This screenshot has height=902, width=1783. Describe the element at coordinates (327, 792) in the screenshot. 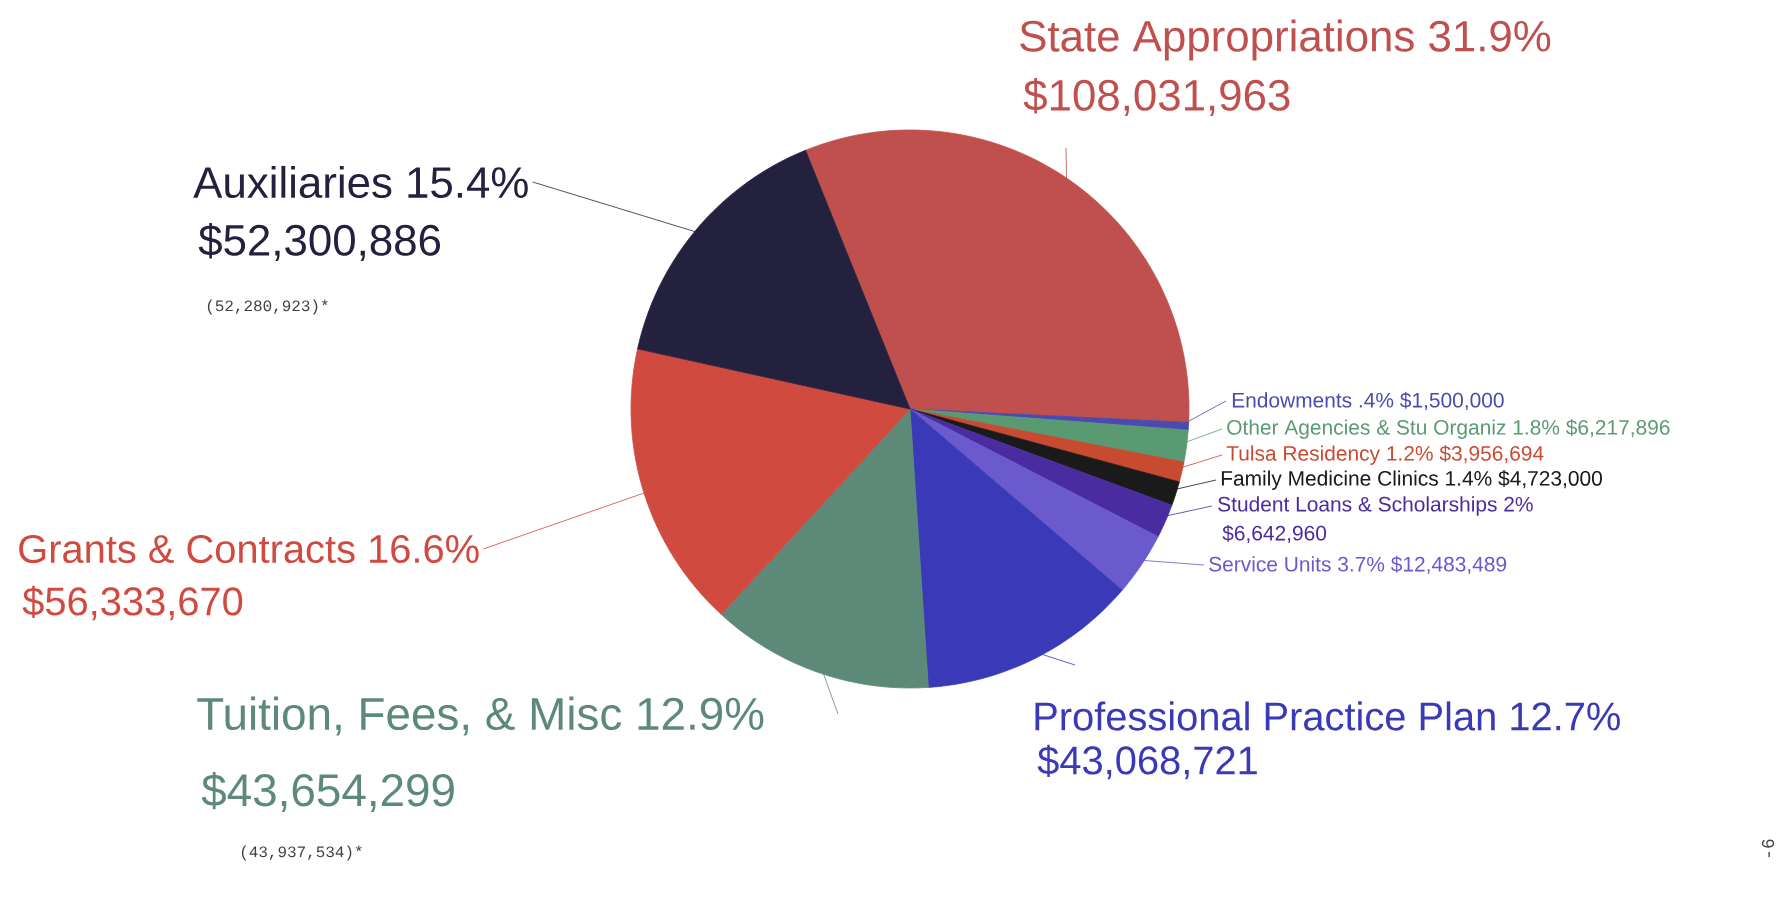

I see `data-label: $43,654,299` at that location.